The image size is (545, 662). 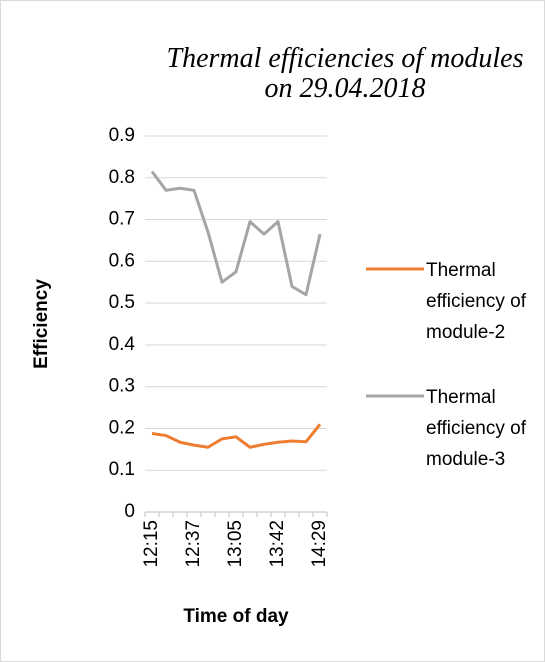 I want to click on y-tick-label: 0.7, so click(x=122, y=219).